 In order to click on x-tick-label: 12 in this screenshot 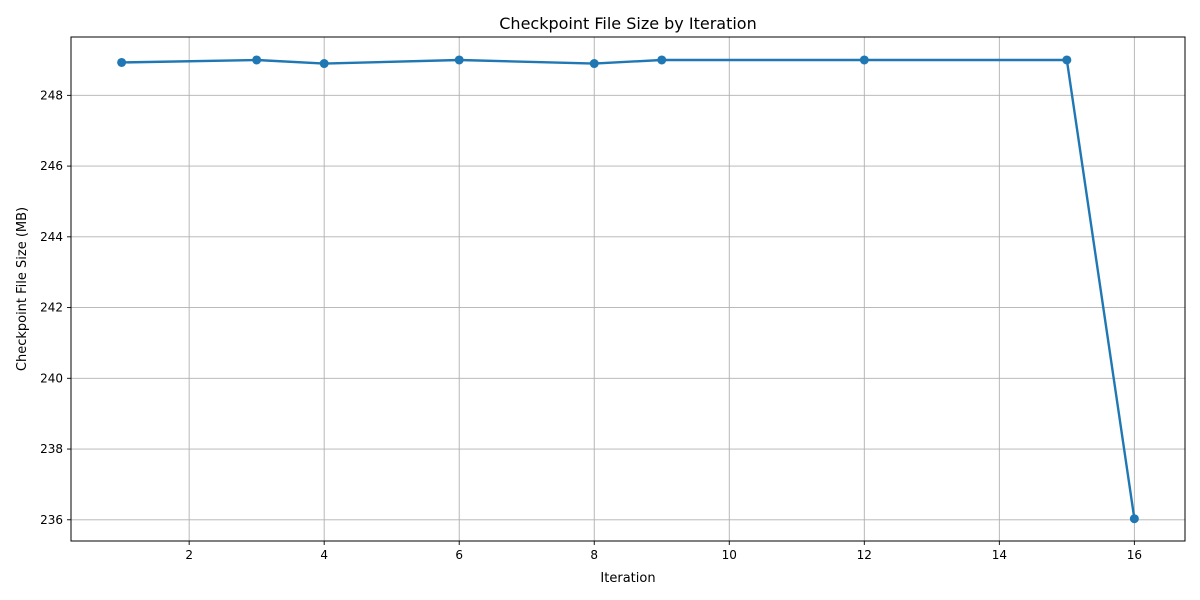, I will do `click(864, 555)`.